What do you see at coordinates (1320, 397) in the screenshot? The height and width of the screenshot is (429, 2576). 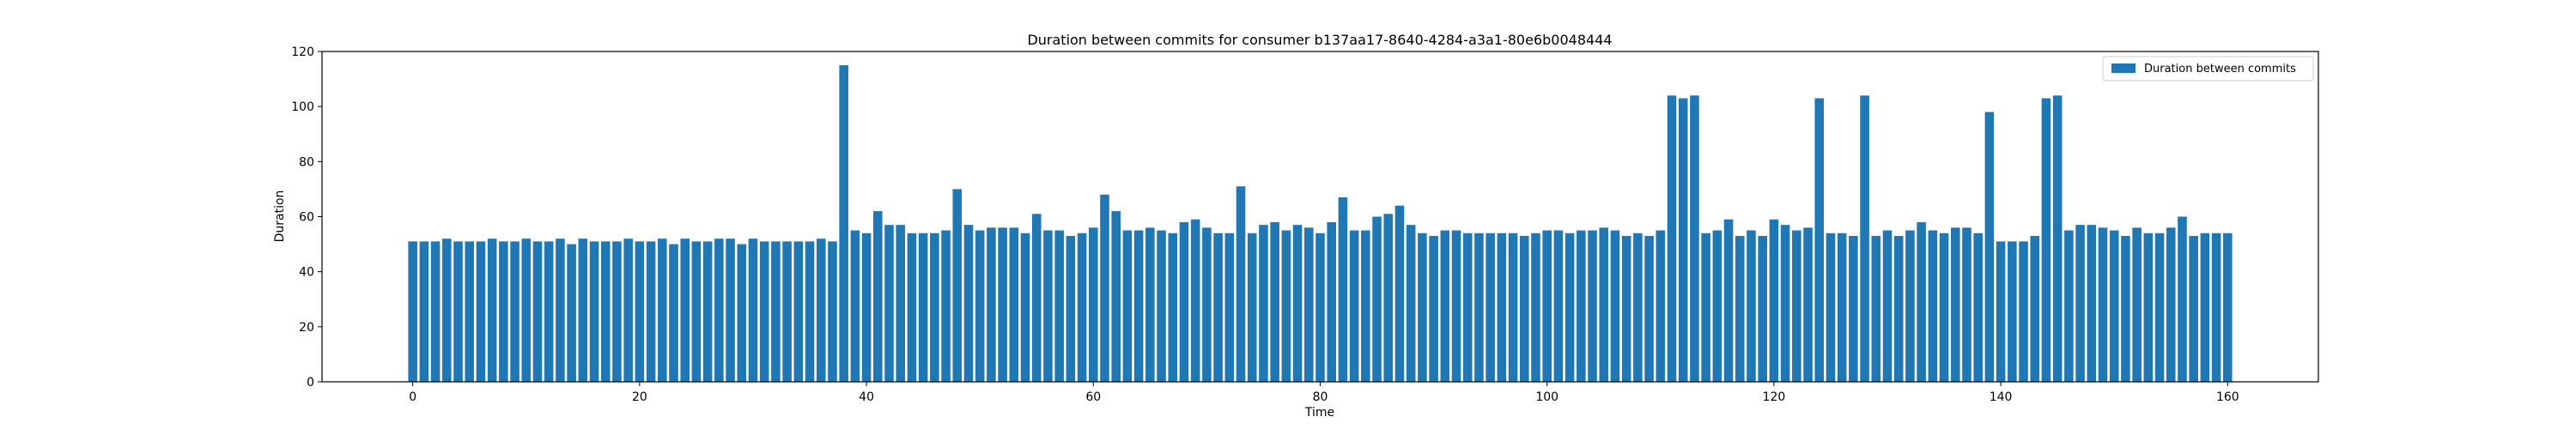 I see `x-tick-label: 80` at bounding box center [1320, 397].